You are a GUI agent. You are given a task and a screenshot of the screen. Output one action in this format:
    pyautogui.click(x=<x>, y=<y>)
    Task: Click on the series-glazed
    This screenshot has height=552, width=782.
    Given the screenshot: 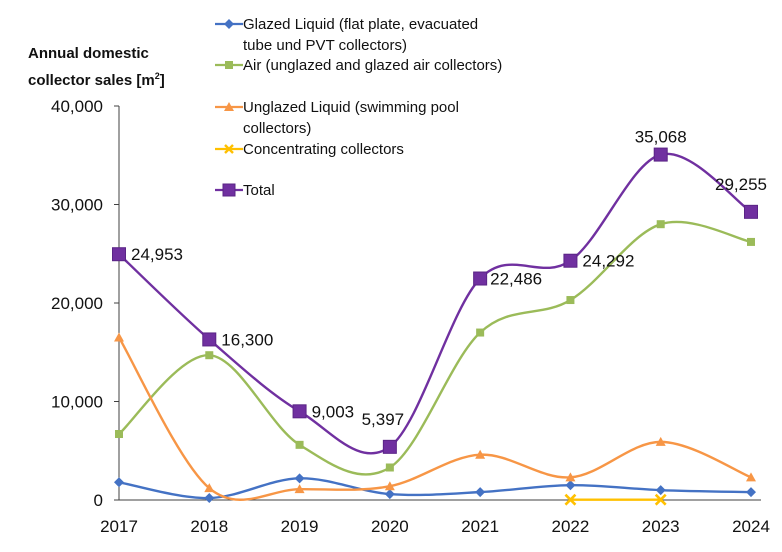 What is the action you would take?
    pyautogui.click(x=435, y=488)
    